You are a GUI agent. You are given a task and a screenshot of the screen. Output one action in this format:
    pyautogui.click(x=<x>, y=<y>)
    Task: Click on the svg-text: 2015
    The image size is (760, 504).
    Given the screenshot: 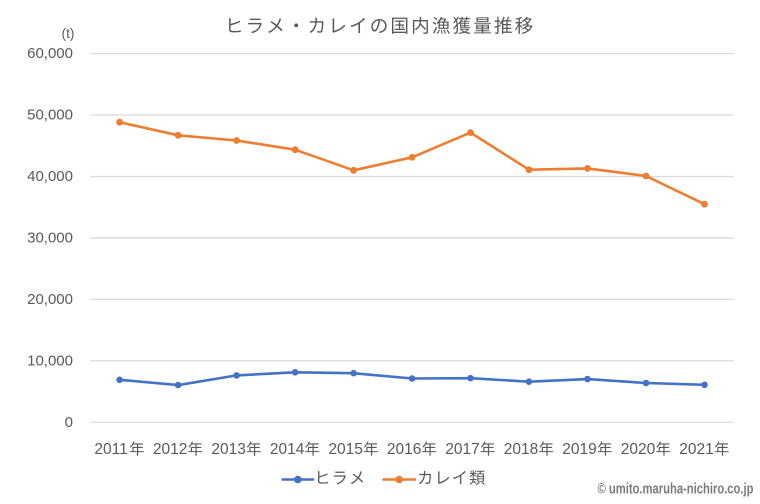 What is the action you would take?
    pyautogui.click(x=345, y=449)
    